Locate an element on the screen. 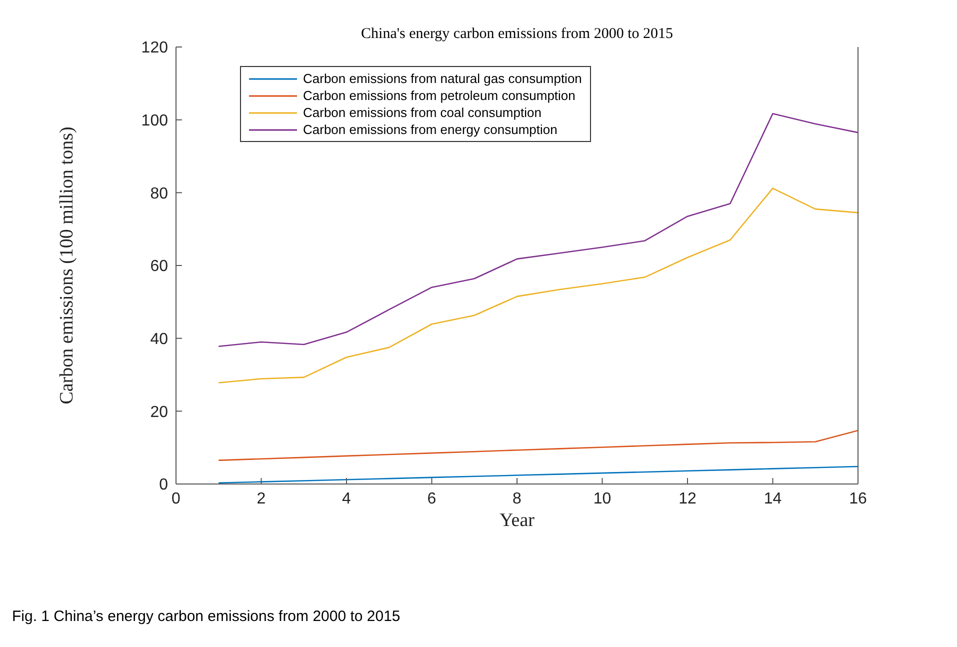 The image size is (957, 647). x-tick-label: 10 is located at coordinates (602, 499).